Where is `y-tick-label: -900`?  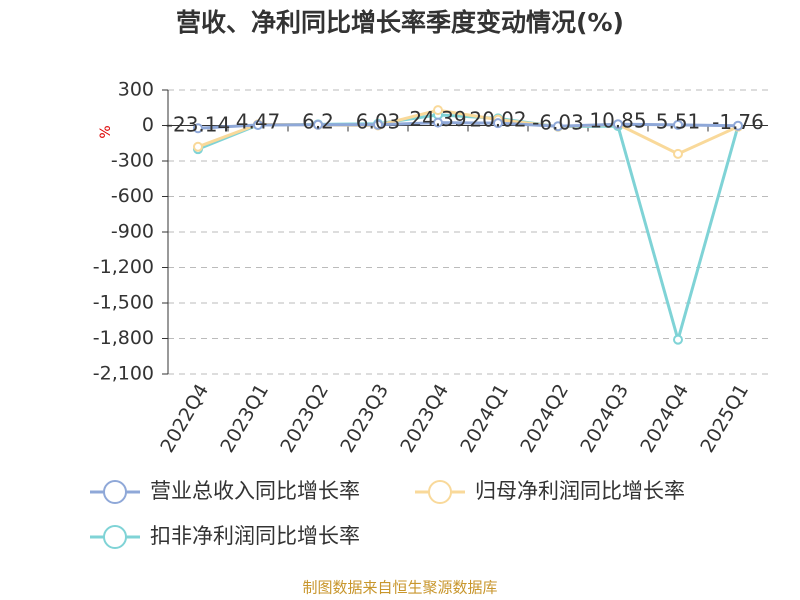 y-tick-label: -900 is located at coordinates (132, 232).